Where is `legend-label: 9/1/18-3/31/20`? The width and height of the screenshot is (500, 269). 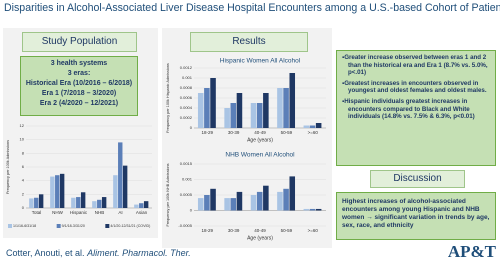 legend-label: 9/1/18-3/31/20 is located at coordinates (73, 226).